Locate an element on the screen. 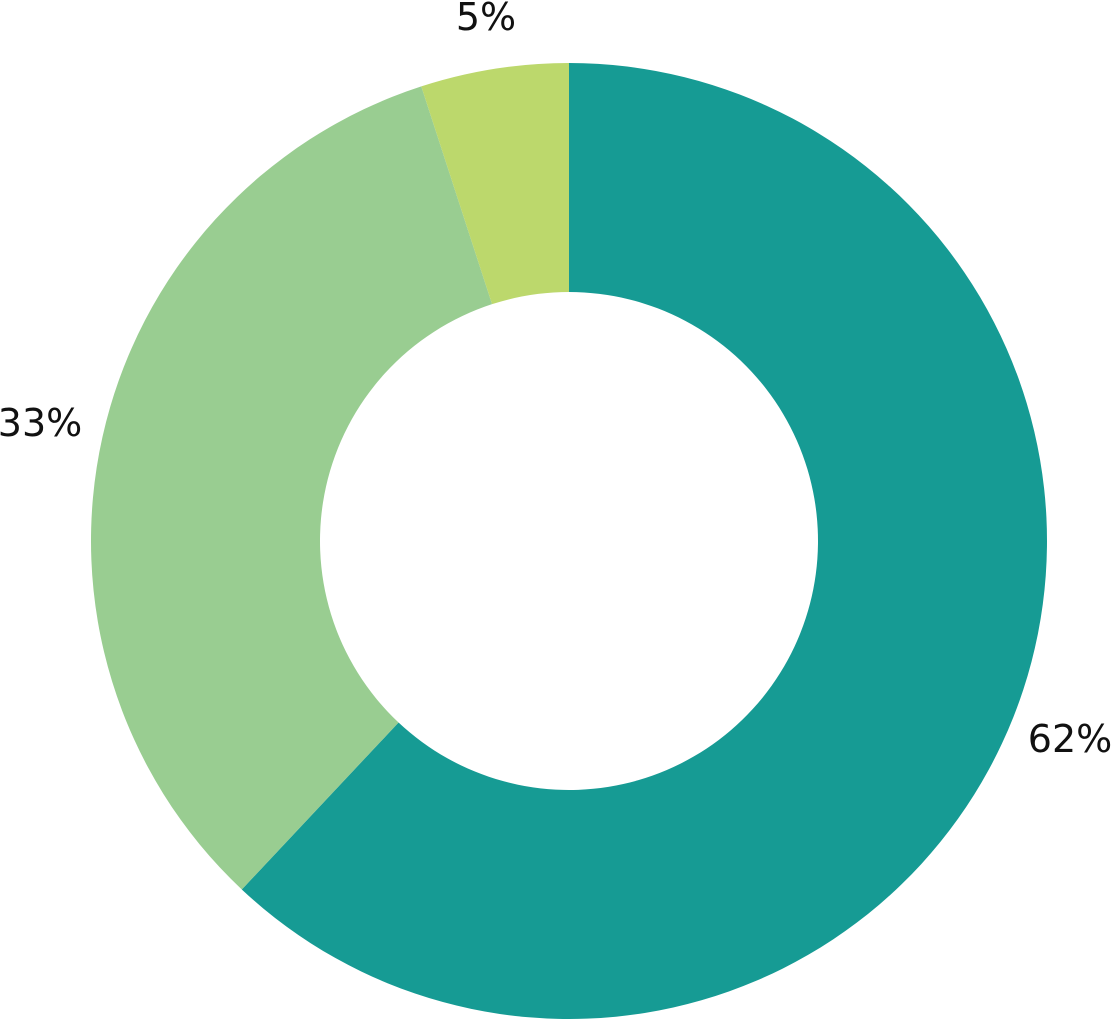  slice-label-1: 62% is located at coordinates (1070, 739).